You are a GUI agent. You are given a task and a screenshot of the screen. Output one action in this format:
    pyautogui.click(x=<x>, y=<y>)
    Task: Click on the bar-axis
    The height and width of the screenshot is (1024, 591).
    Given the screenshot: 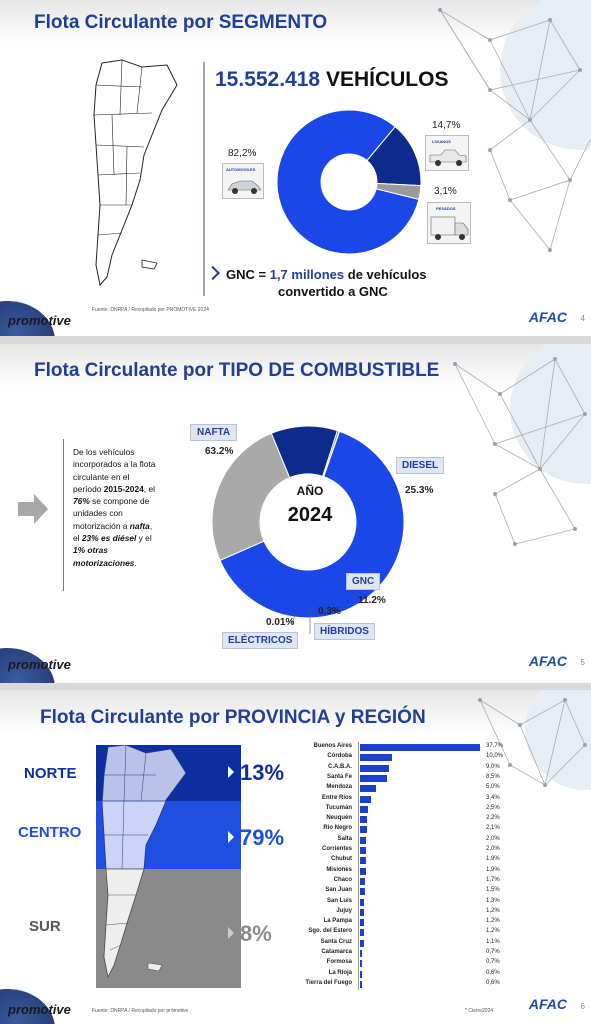 What is the action you would take?
    pyautogui.click(x=358, y=866)
    